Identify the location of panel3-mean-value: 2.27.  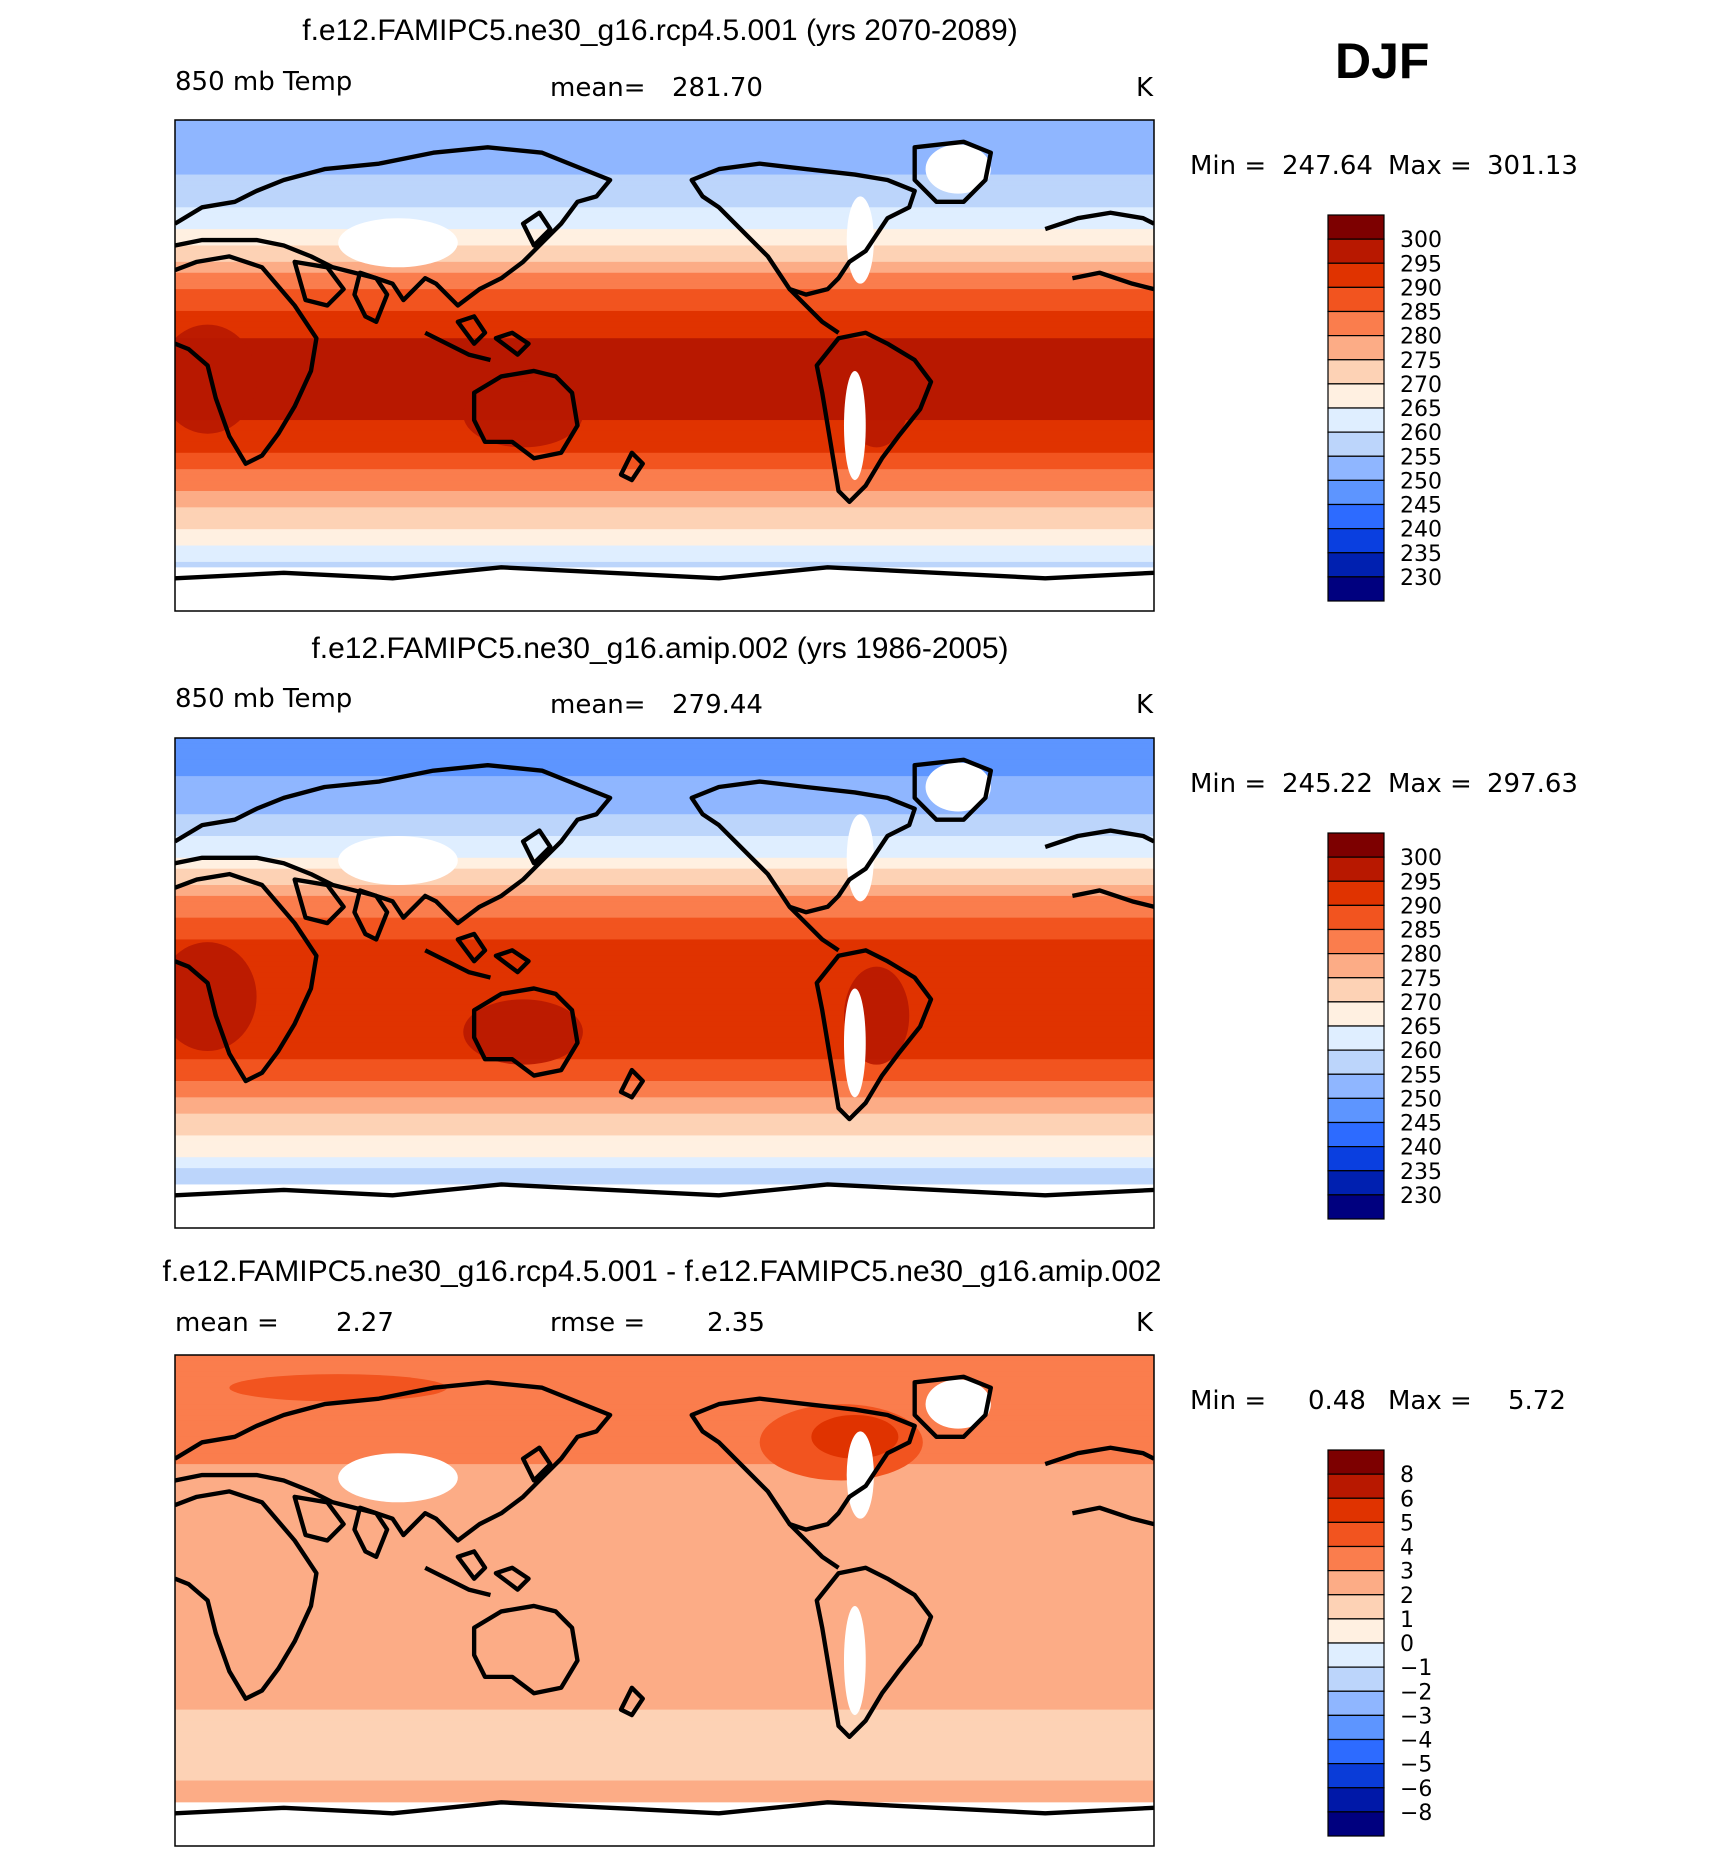
(365, 1323).